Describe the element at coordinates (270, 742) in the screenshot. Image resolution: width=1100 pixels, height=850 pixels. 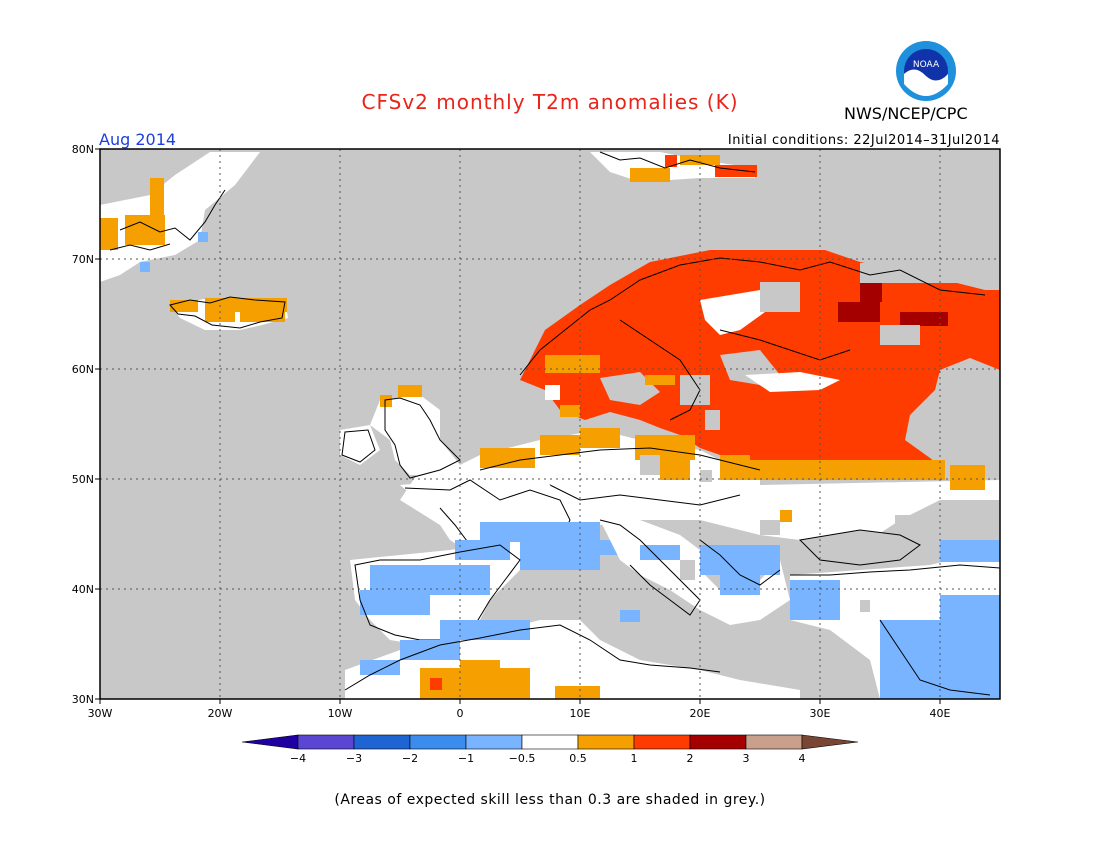
I see `colorbar-arrow-low` at that location.